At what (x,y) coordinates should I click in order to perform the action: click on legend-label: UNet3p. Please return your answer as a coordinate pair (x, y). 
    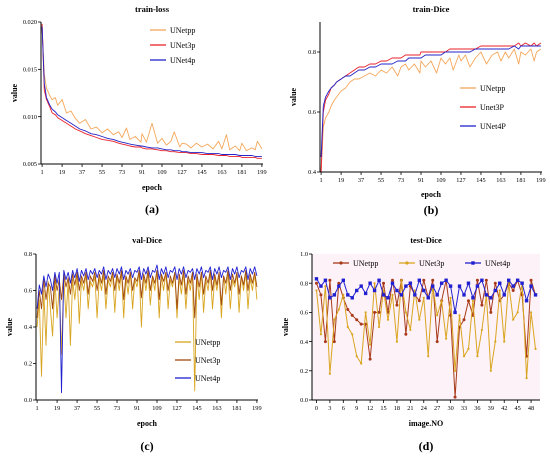
    Looking at the image, I should click on (431, 263).